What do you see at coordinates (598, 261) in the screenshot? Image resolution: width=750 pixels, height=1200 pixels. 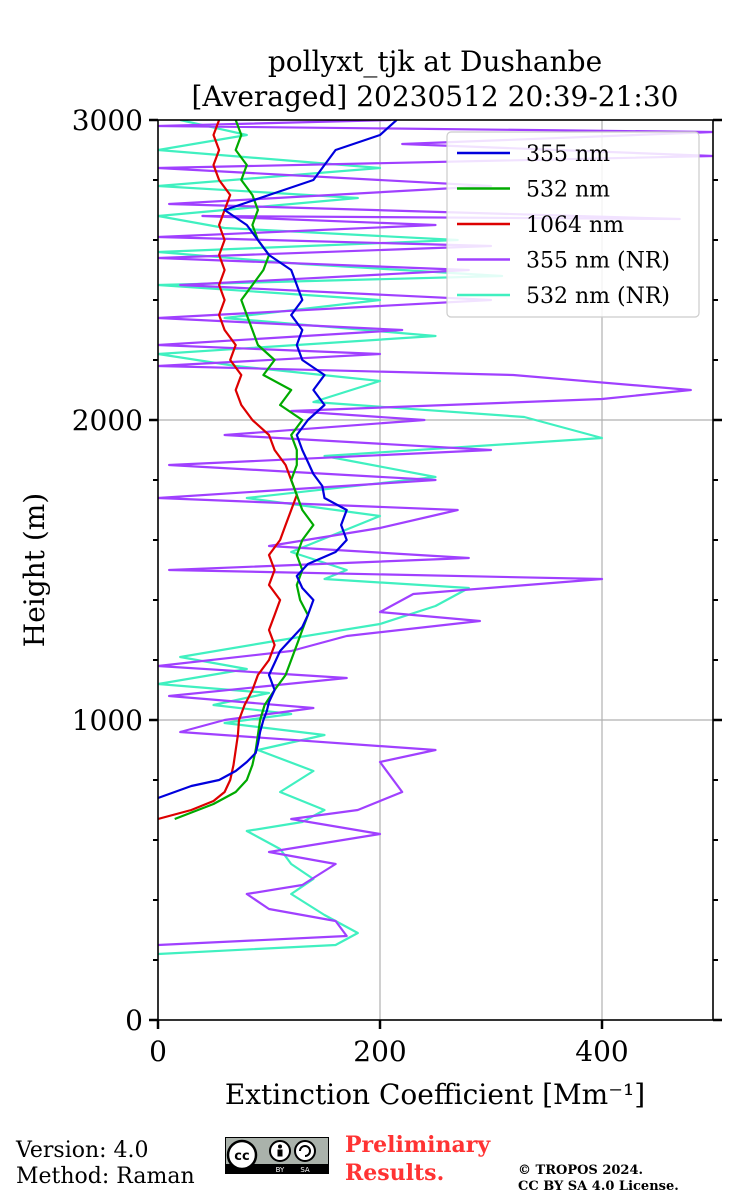 I see `legend-label: 355 nm (NR)` at bounding box center [598, 261].